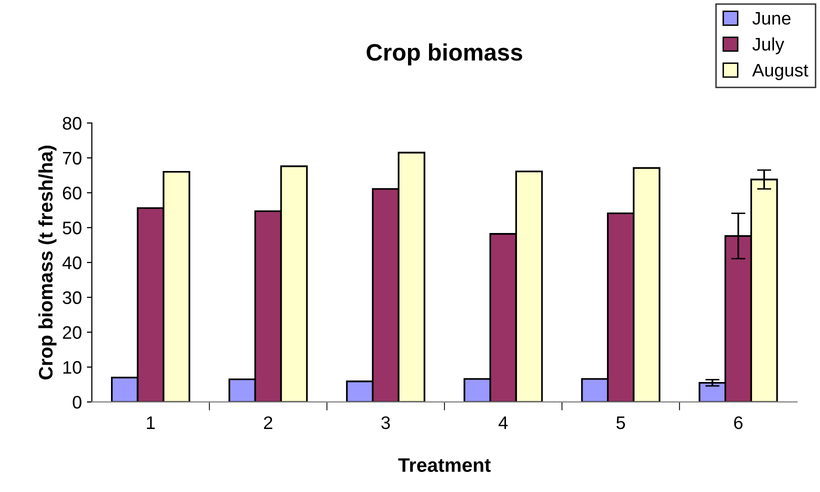 This screenshot has width=820, height=492. I want to click on y-tick-label: 20, so click(72, 332).